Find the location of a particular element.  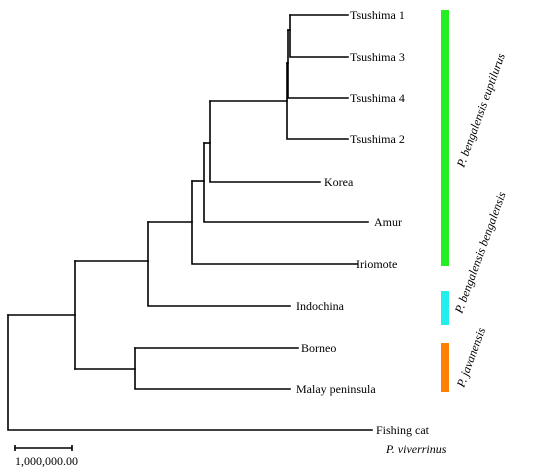

branch-euptilurus-split is located at coordinates (274, 222).